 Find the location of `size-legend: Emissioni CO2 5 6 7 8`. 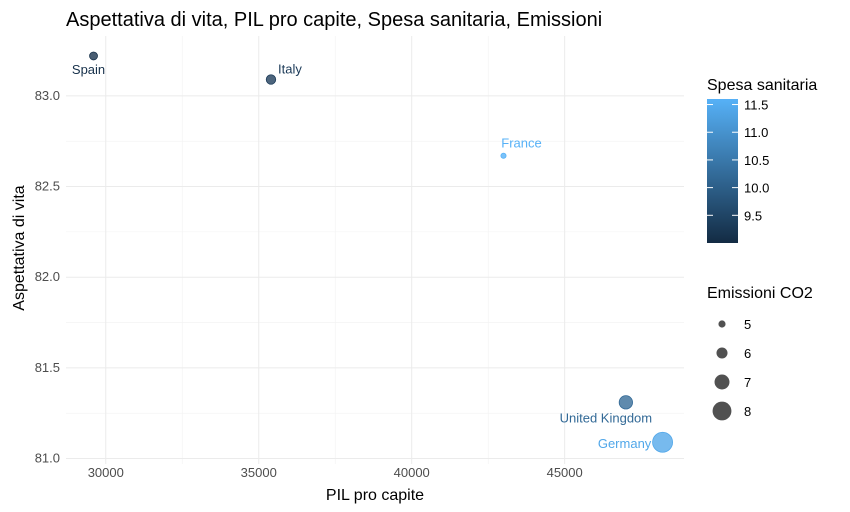

size-legend: Emissioni CO2 5 6 7 8 is located at coordinates (760, 353).